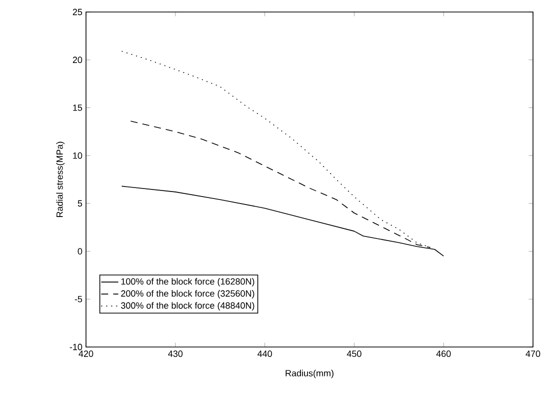 The image size is (553, 412). I want to click on y-tick-label: 20, so click(77, 60).